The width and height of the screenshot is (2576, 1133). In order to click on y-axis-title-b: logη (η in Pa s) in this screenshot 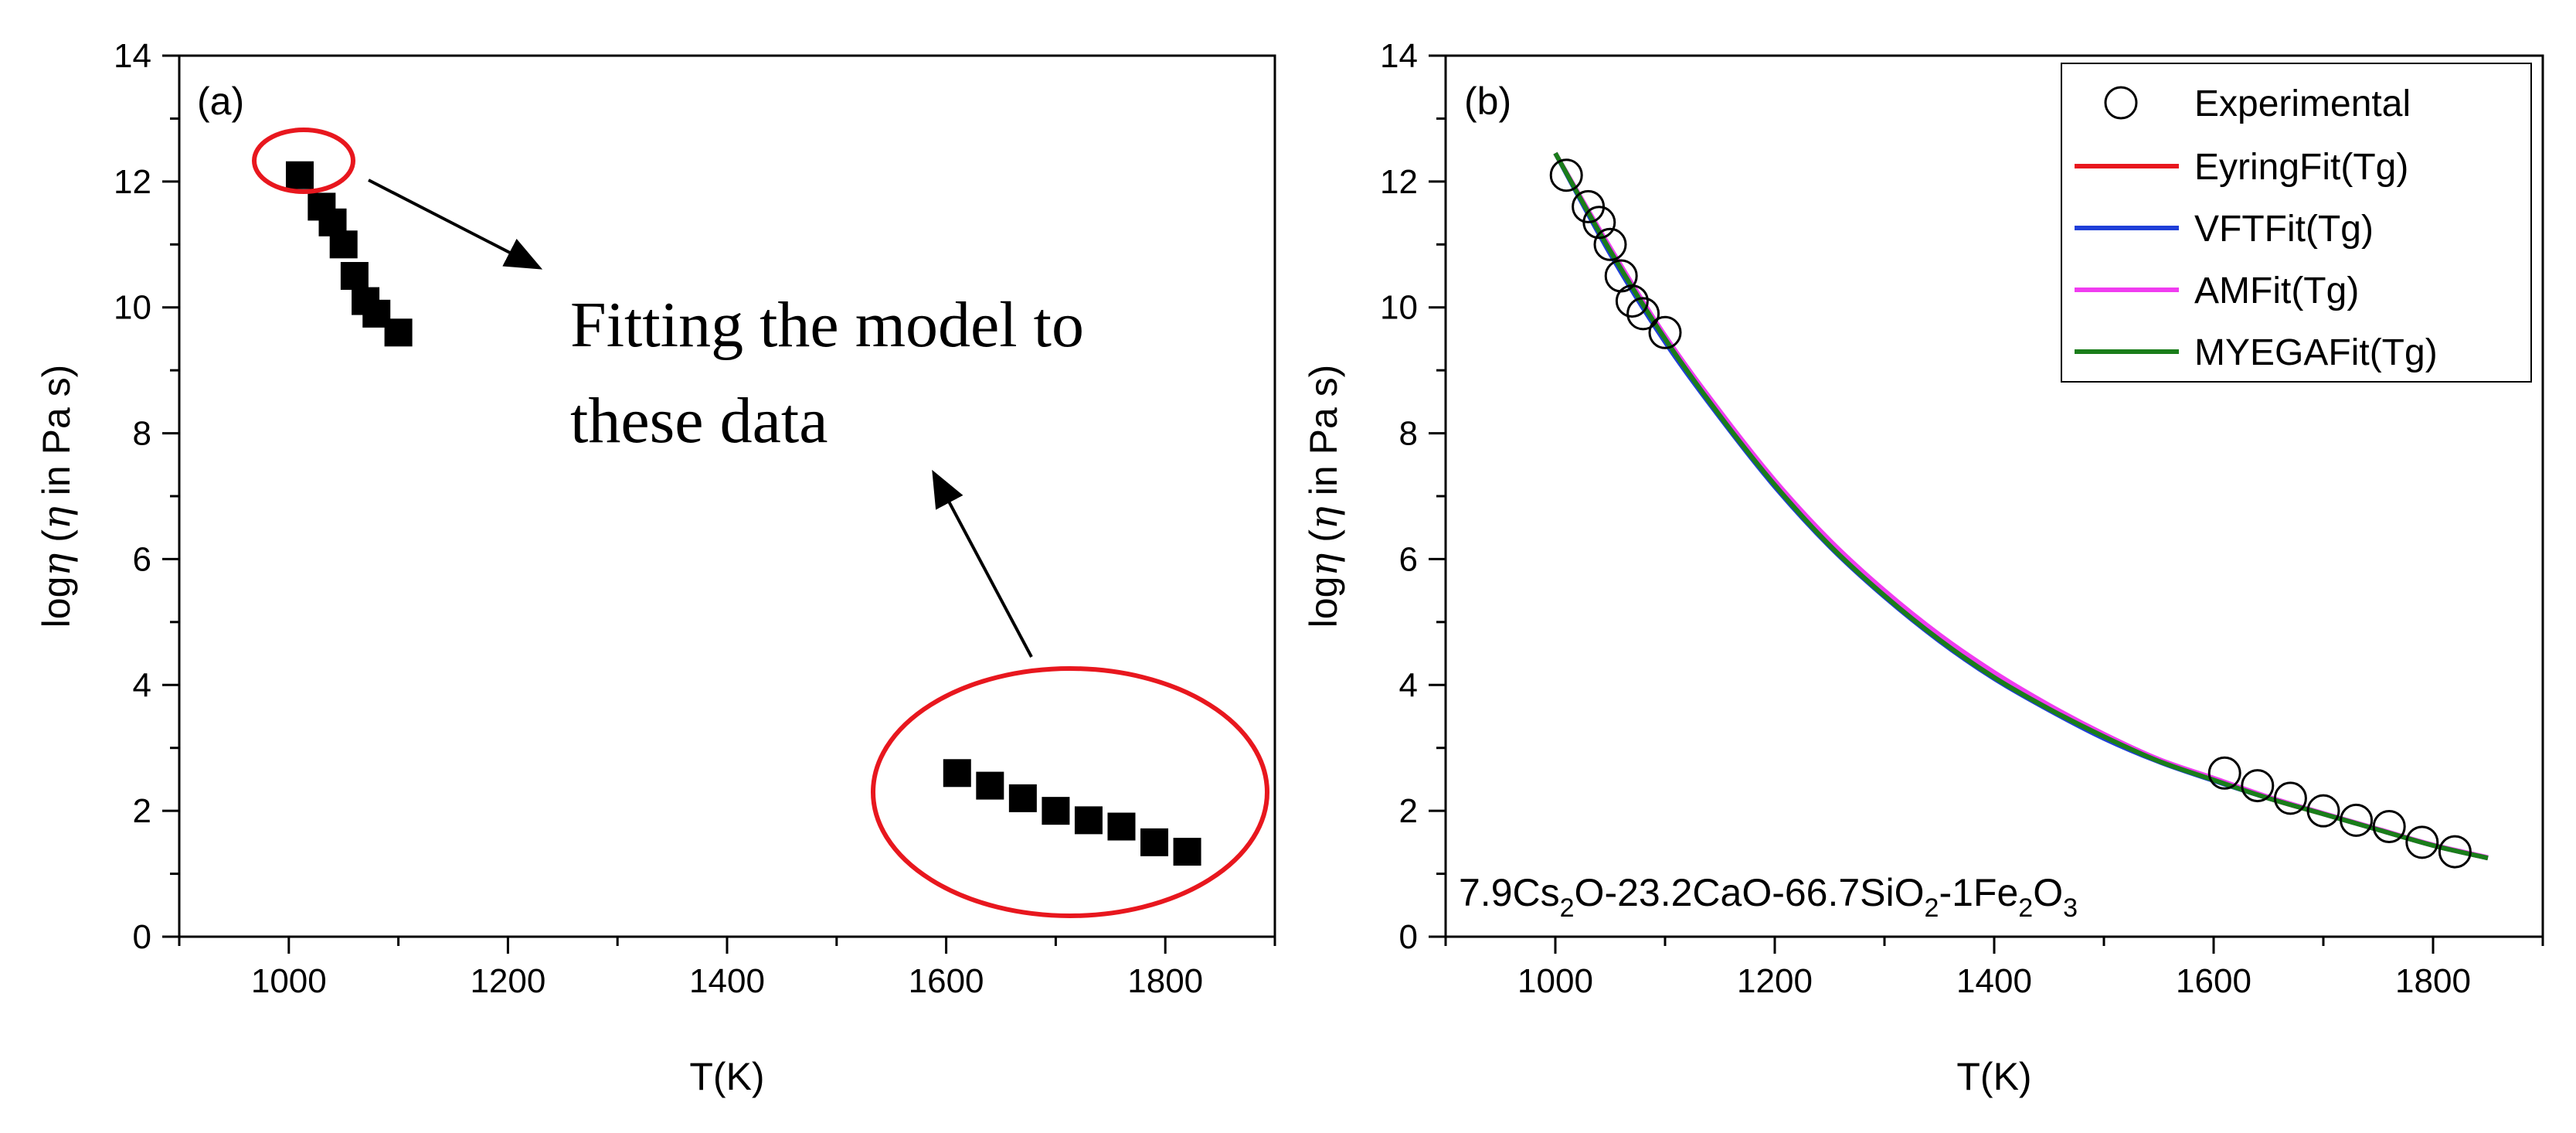, I will do `click(1323, 496)`.